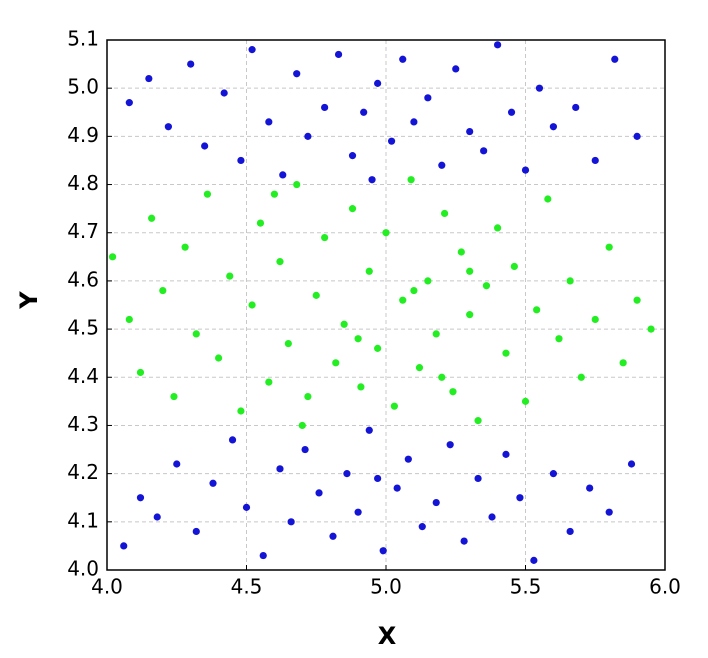  Describe the element at coordinates (83, 87) in the screenshot. I see `y-tick-label: 5.0` at that location.